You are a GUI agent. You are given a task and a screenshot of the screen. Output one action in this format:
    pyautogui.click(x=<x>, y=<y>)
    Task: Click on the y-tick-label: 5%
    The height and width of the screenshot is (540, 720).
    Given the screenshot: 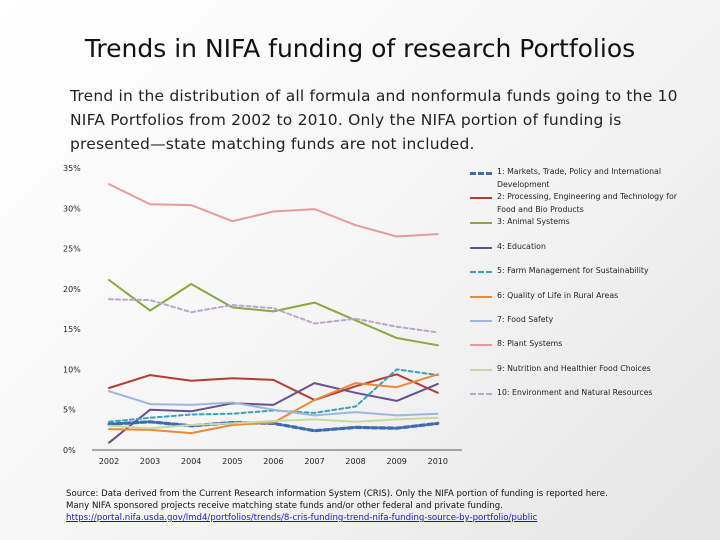 What is the action you would take?
    pyautogui.click(x=69, y=410)
    